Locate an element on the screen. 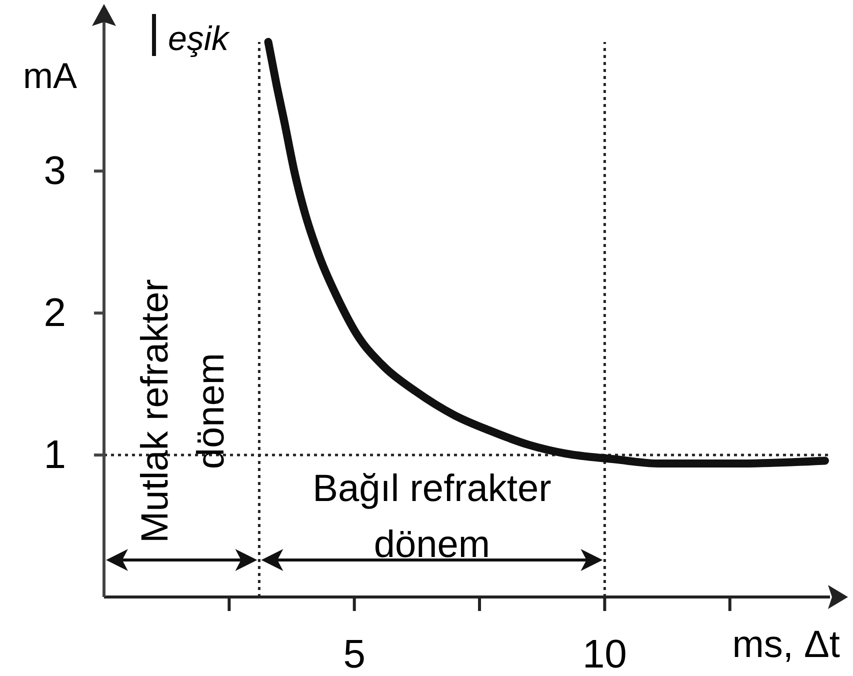 The width and height of the screenshot is (853, 676). y-tick-label: 1 is located at coordinates (55, 454).